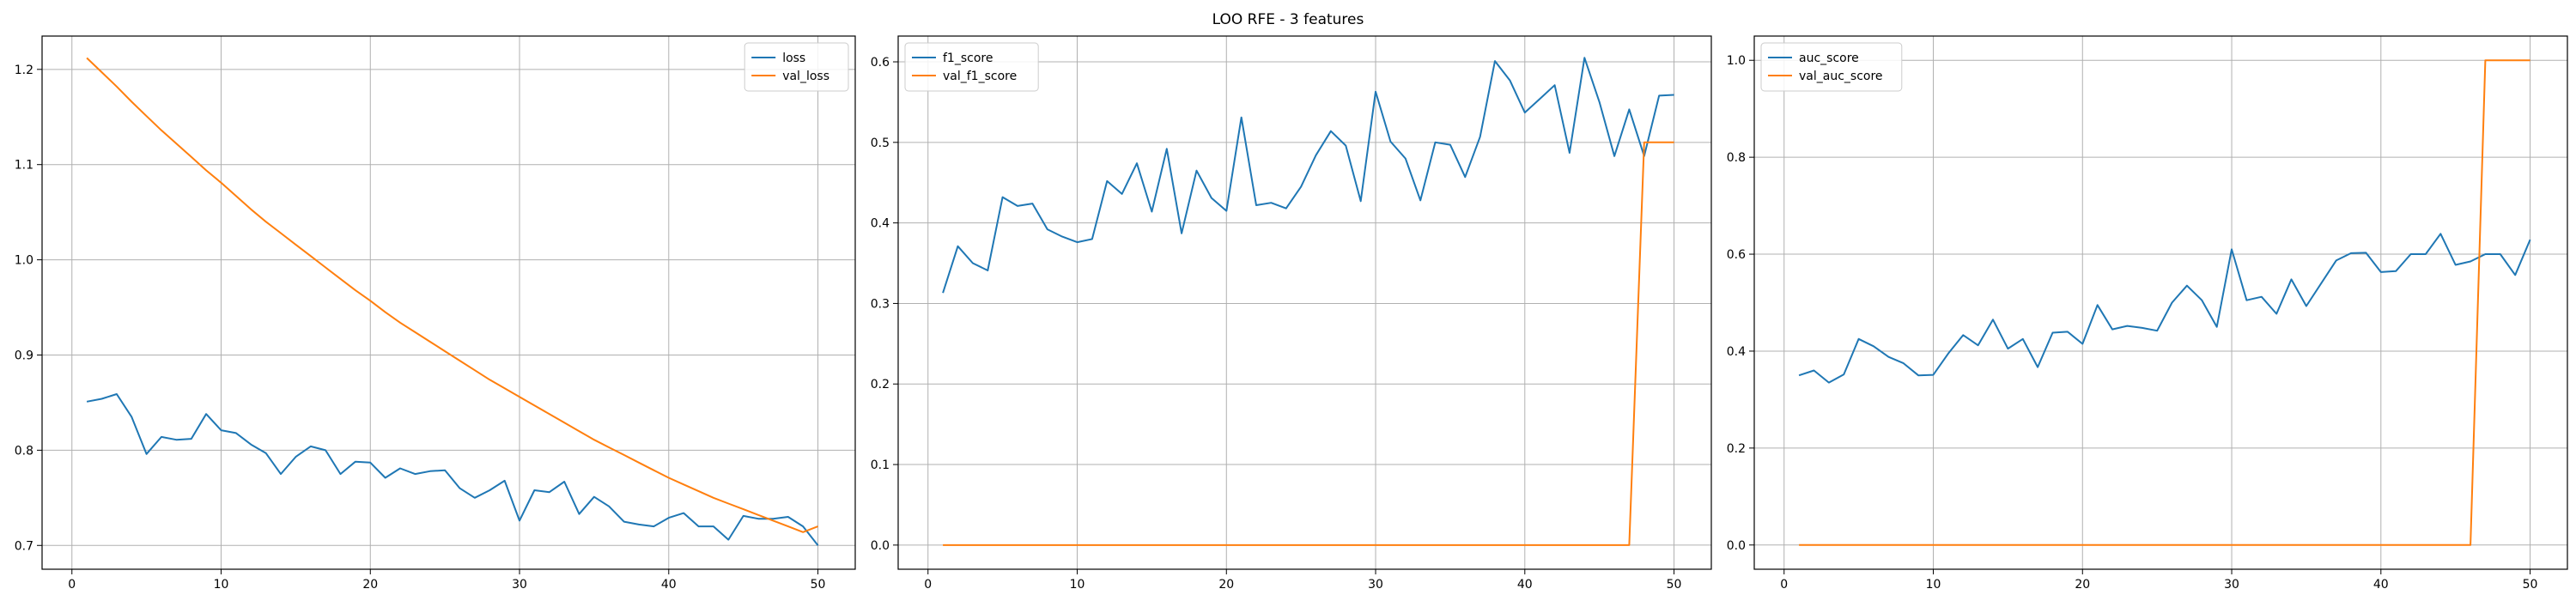  What do you see at coordinates (24, 355) in the screenshot?
I see `y-tick-label: 0.9` at bounding box center [24, 355].